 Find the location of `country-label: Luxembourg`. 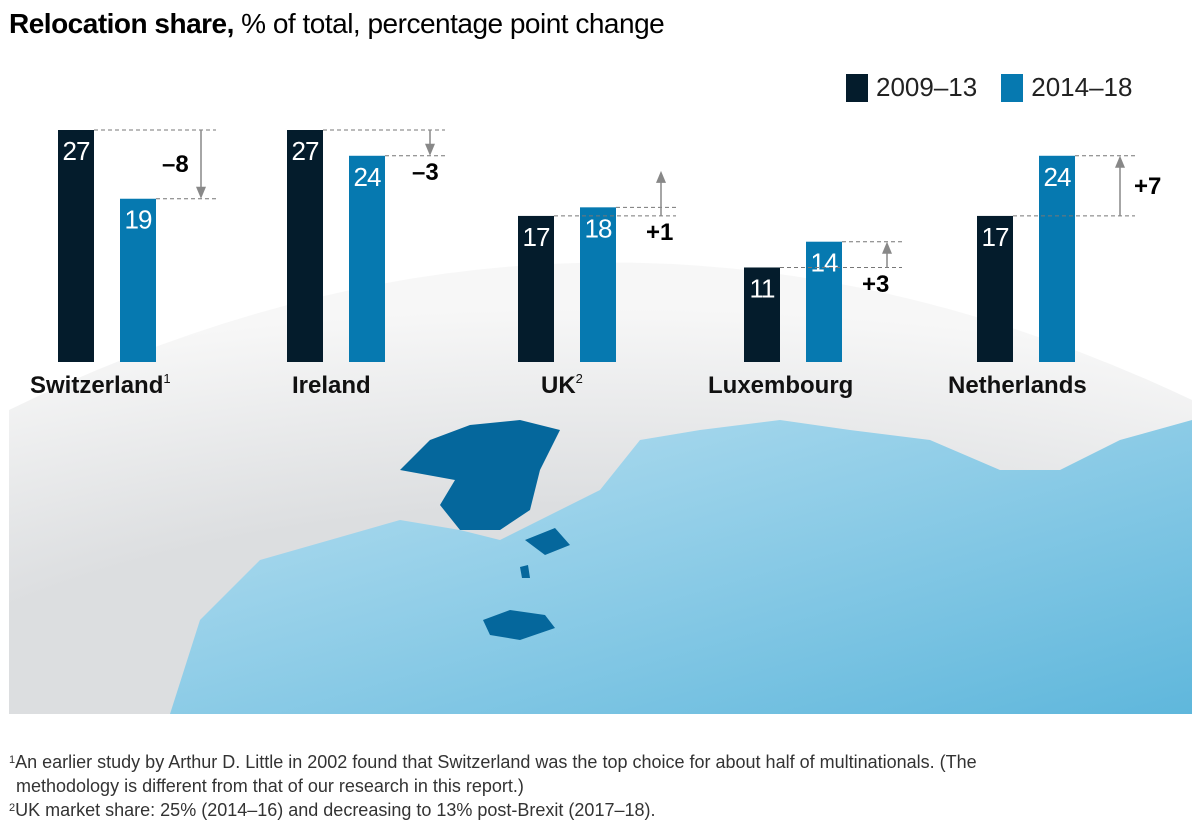

country-label: Luxembourg is located at coordinates (780, 385).